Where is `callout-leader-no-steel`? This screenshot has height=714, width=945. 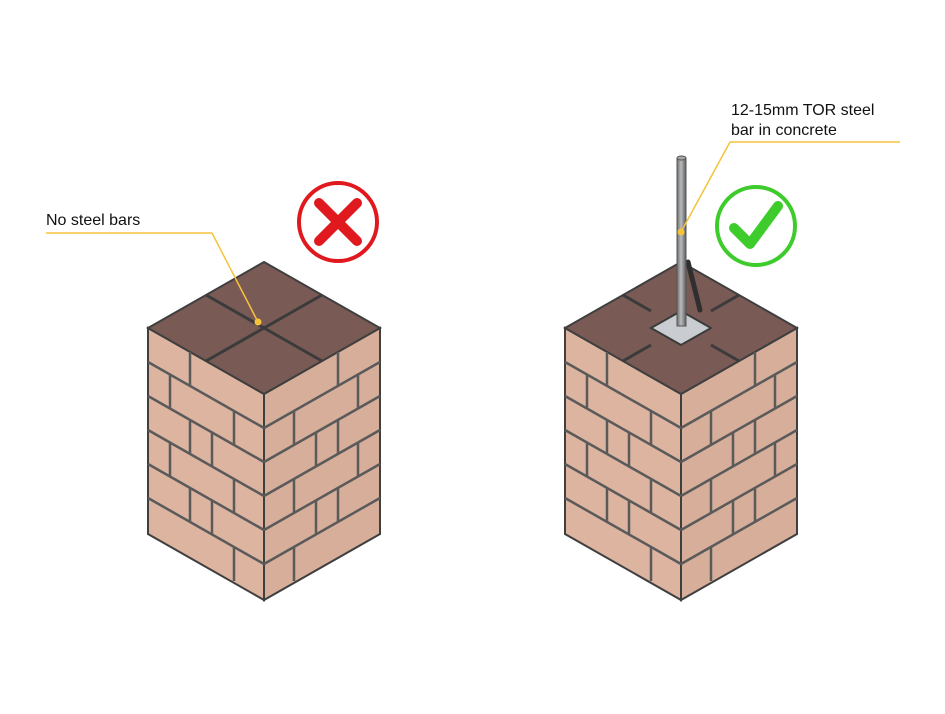
callout-leader-no-steel is located at coordinates (154, 279).